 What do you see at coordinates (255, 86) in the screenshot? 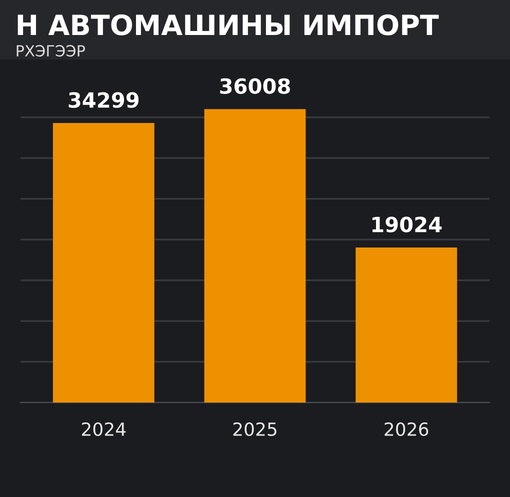
I see `data-label: 36008` at bounding box center [255, 86].